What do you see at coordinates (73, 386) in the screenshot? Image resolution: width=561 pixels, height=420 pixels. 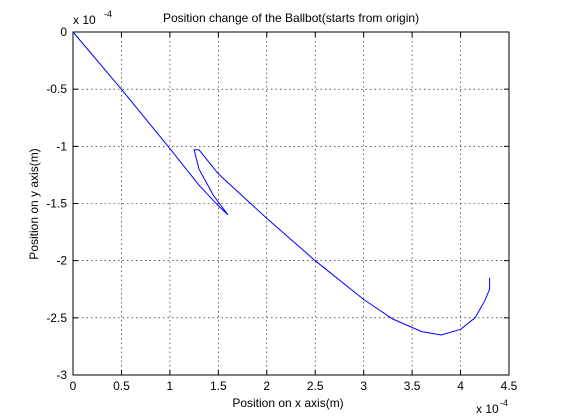 I see `x-tick-label: 0` at bounding box center [73, 386].